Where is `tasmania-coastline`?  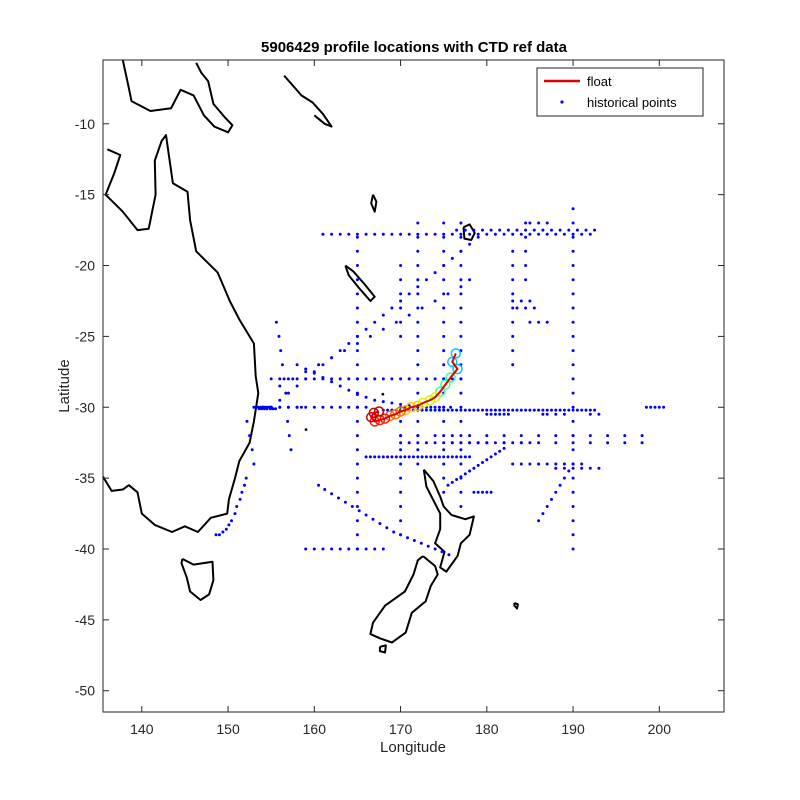 tasmania-coastline is located at coordinates (197, 579).